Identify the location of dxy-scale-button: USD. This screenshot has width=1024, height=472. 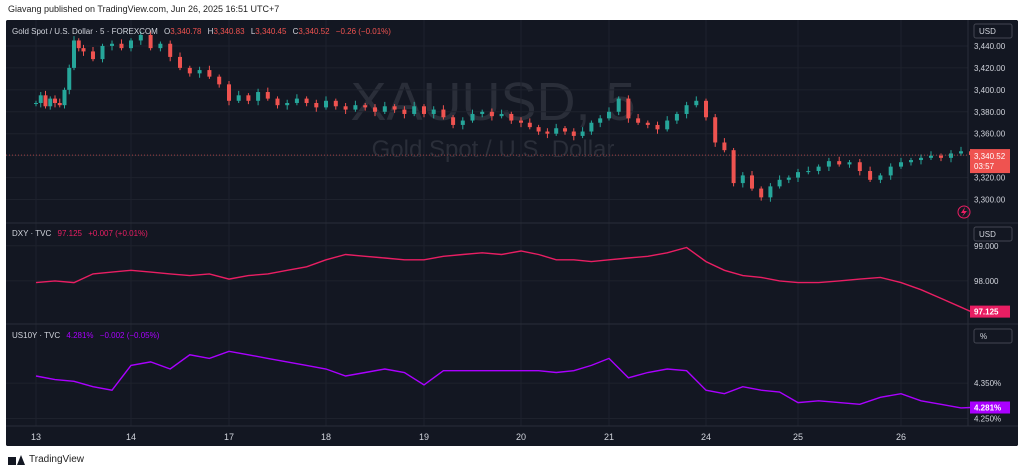
(993, 234).